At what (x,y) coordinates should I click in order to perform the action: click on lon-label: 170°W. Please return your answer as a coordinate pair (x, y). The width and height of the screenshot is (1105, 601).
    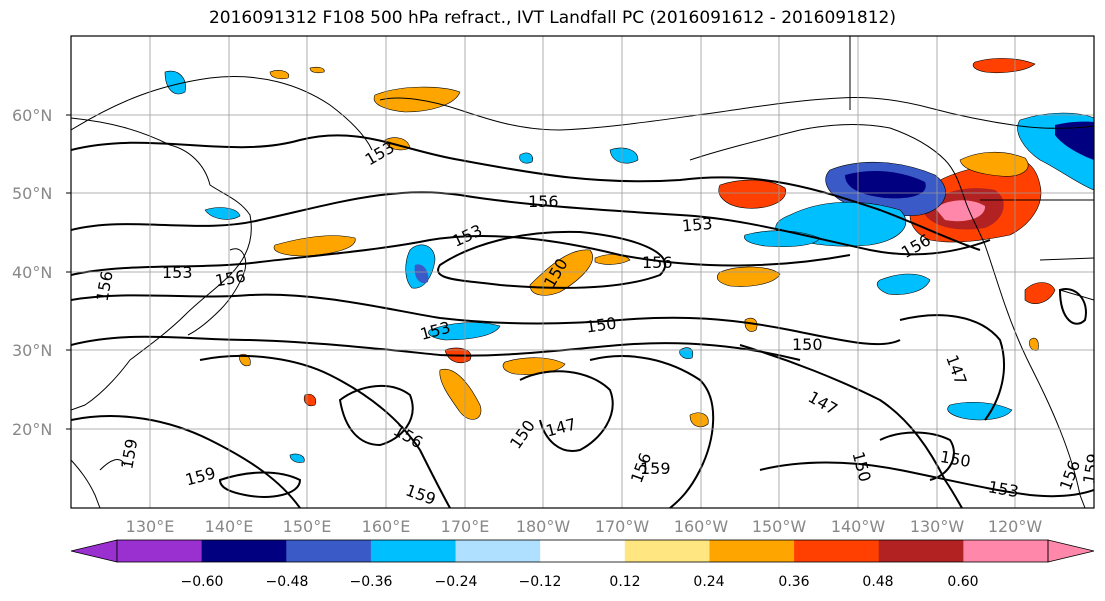
    Looking at the image, I should click on (622, 526).